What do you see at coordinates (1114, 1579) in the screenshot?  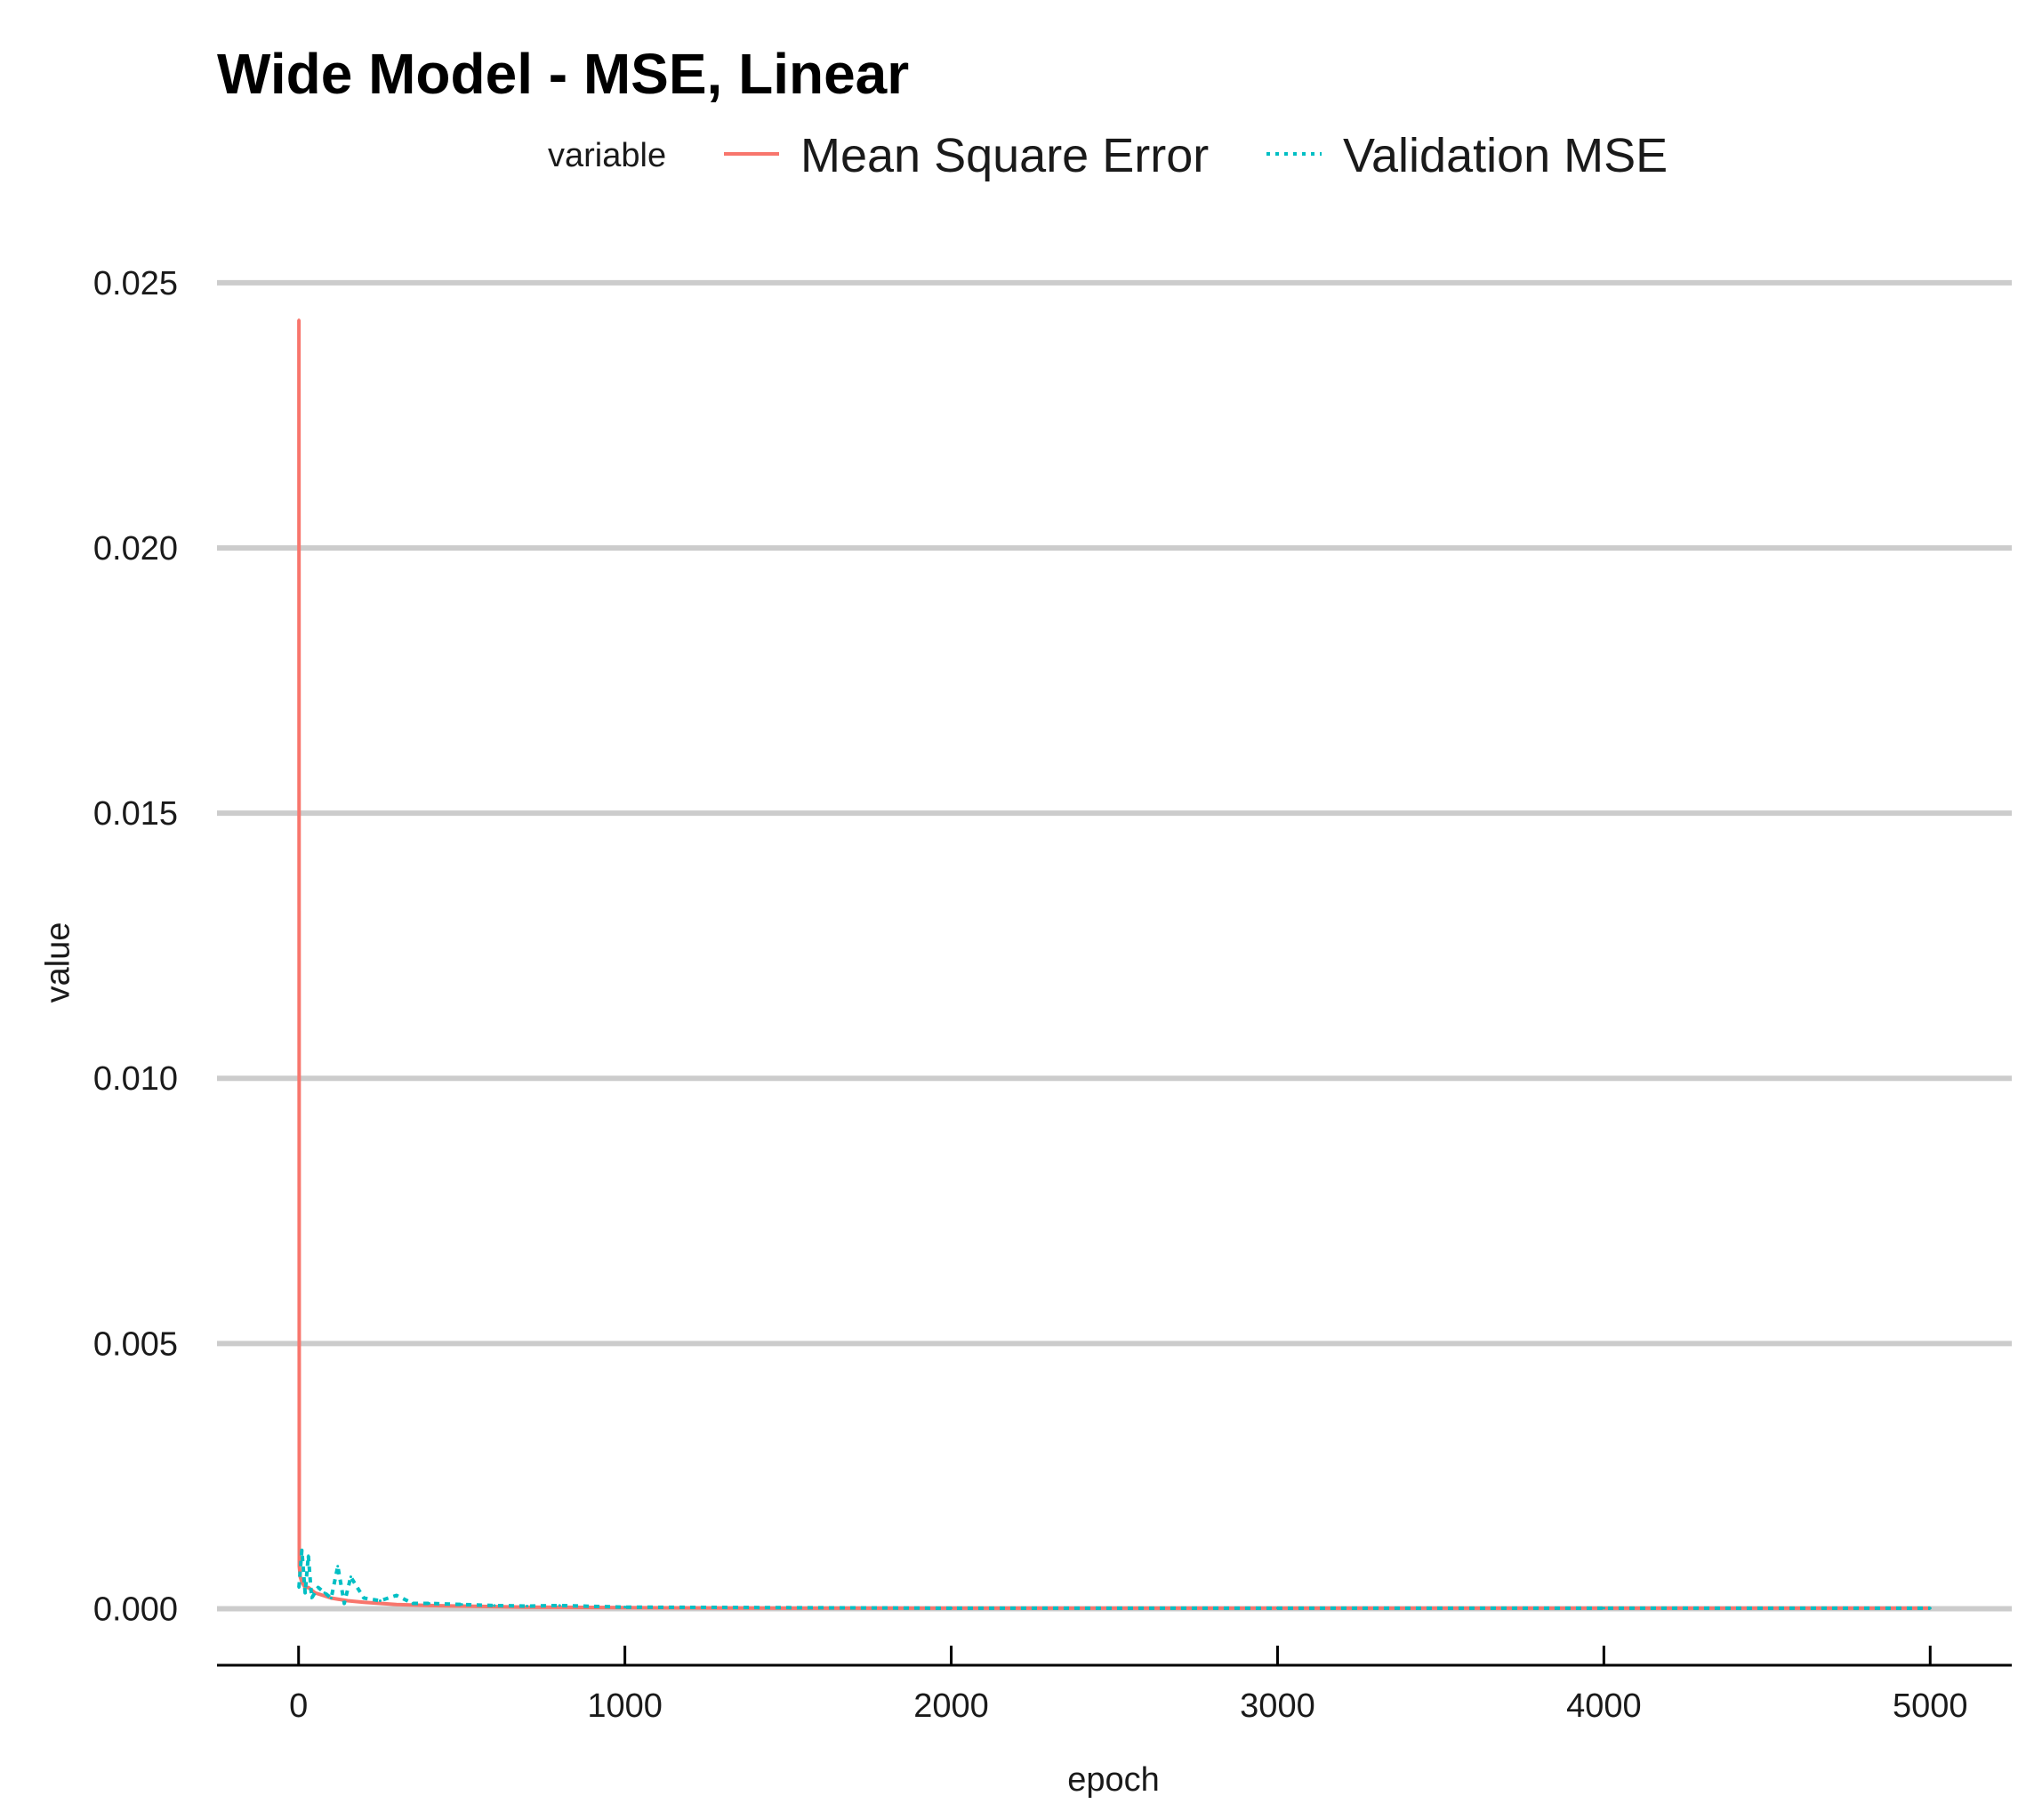 I see `series-line-validation-mse` at bounding box center [1114, 1579].